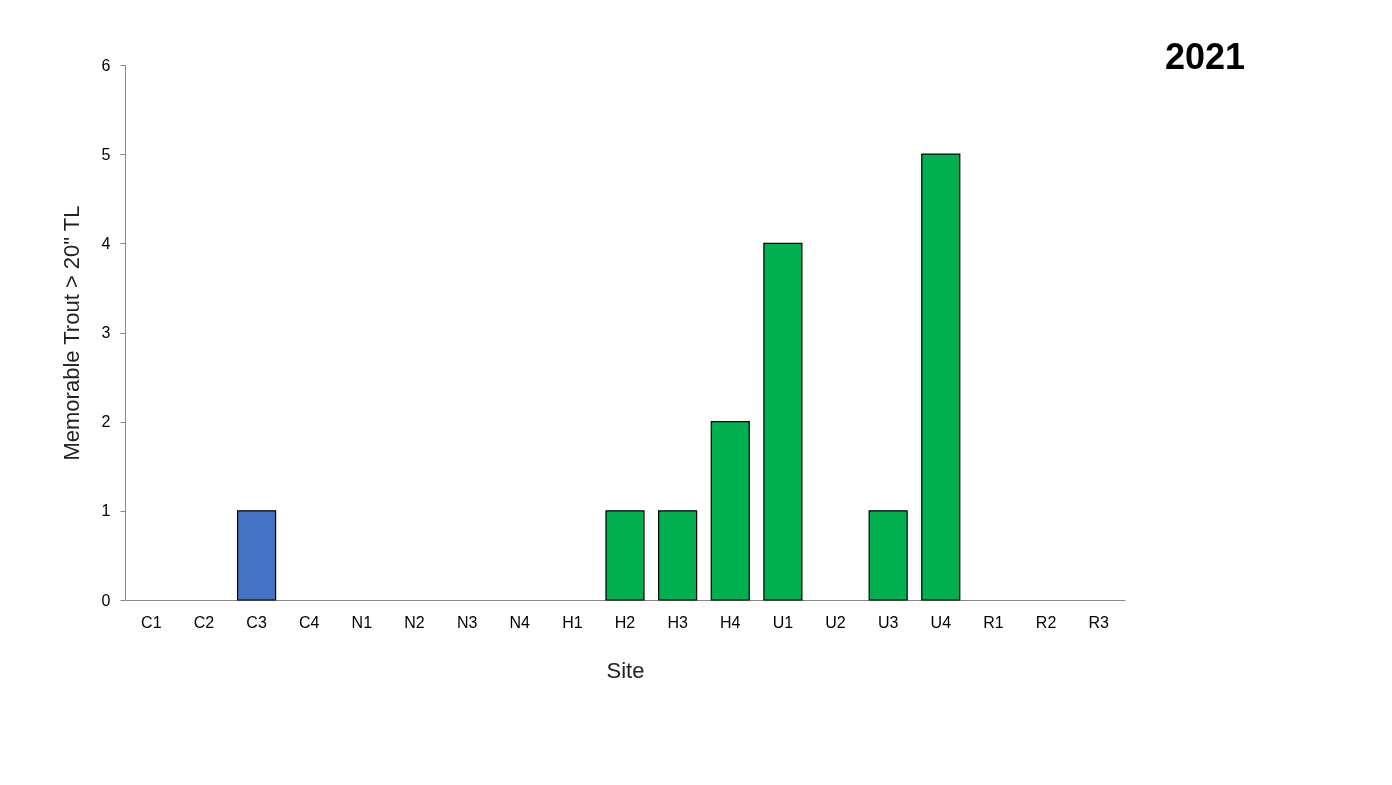  I want to click on y-tick-label: 0, so click(106, 600).